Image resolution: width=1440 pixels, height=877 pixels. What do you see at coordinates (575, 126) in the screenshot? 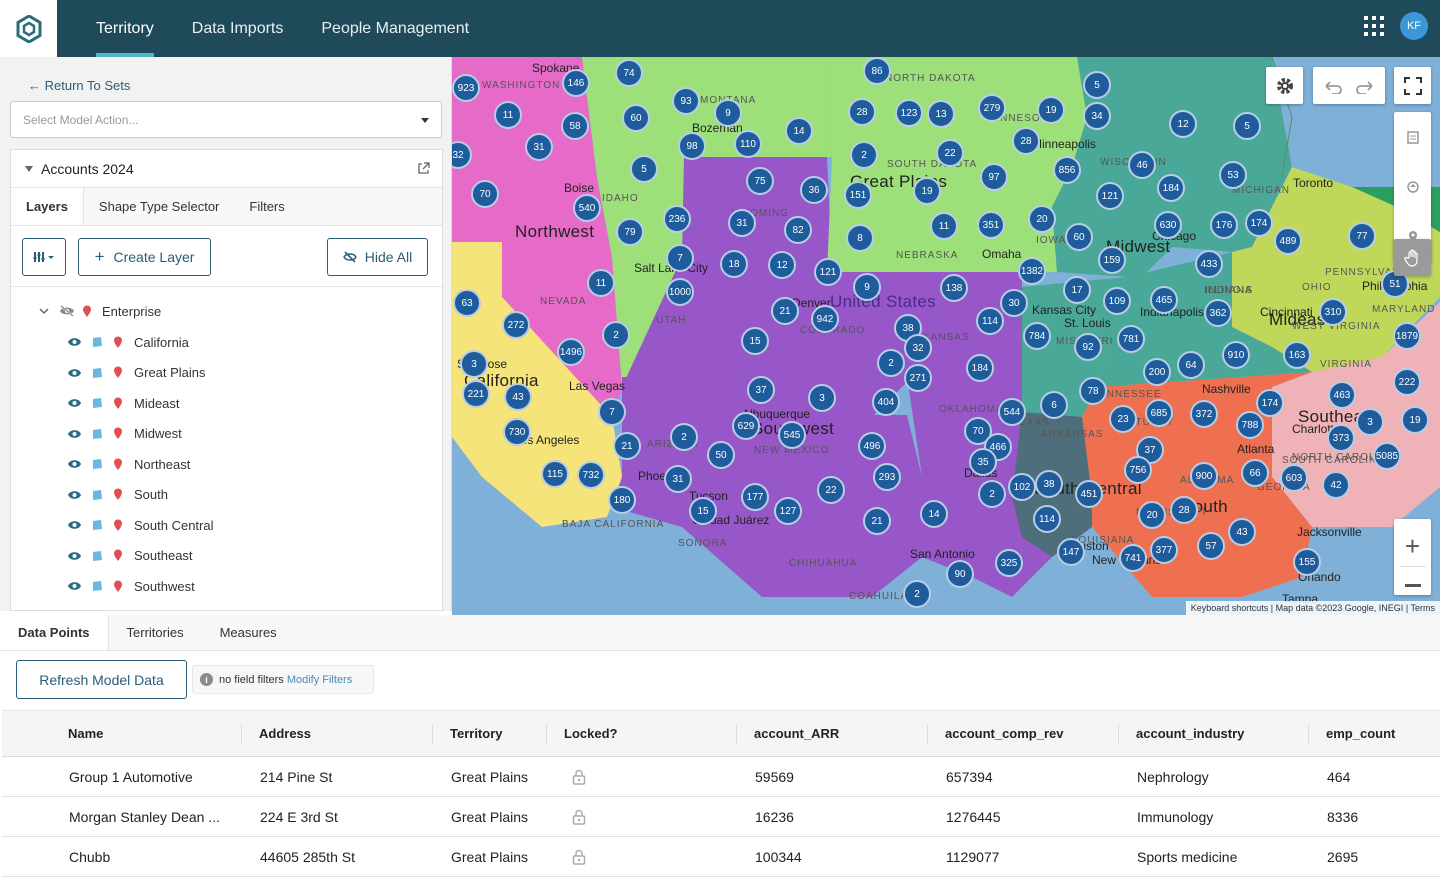
I see `cluster-marker: 58` at bounding box center [575, 126].